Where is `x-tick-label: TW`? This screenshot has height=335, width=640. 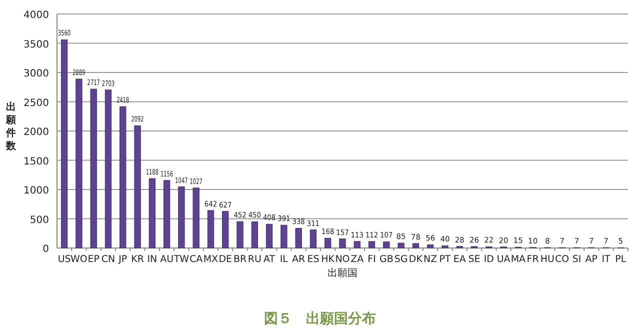 x-tick-label: TW is located at coordinates (181, 259).